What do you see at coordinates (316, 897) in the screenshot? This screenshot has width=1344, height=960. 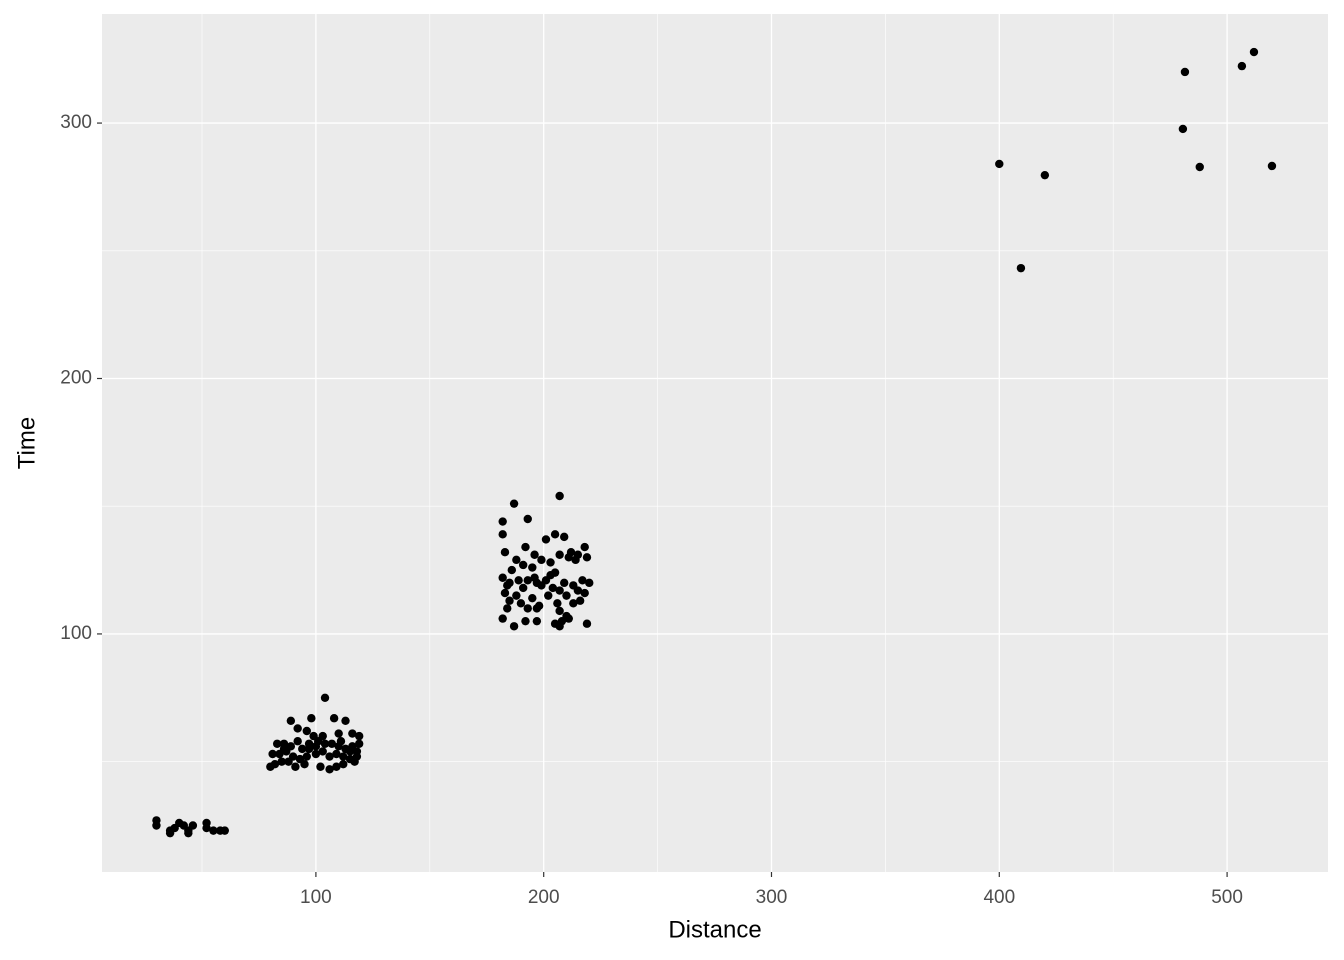 I see `x-tick-label: 100` at bounding box center [316, 897].